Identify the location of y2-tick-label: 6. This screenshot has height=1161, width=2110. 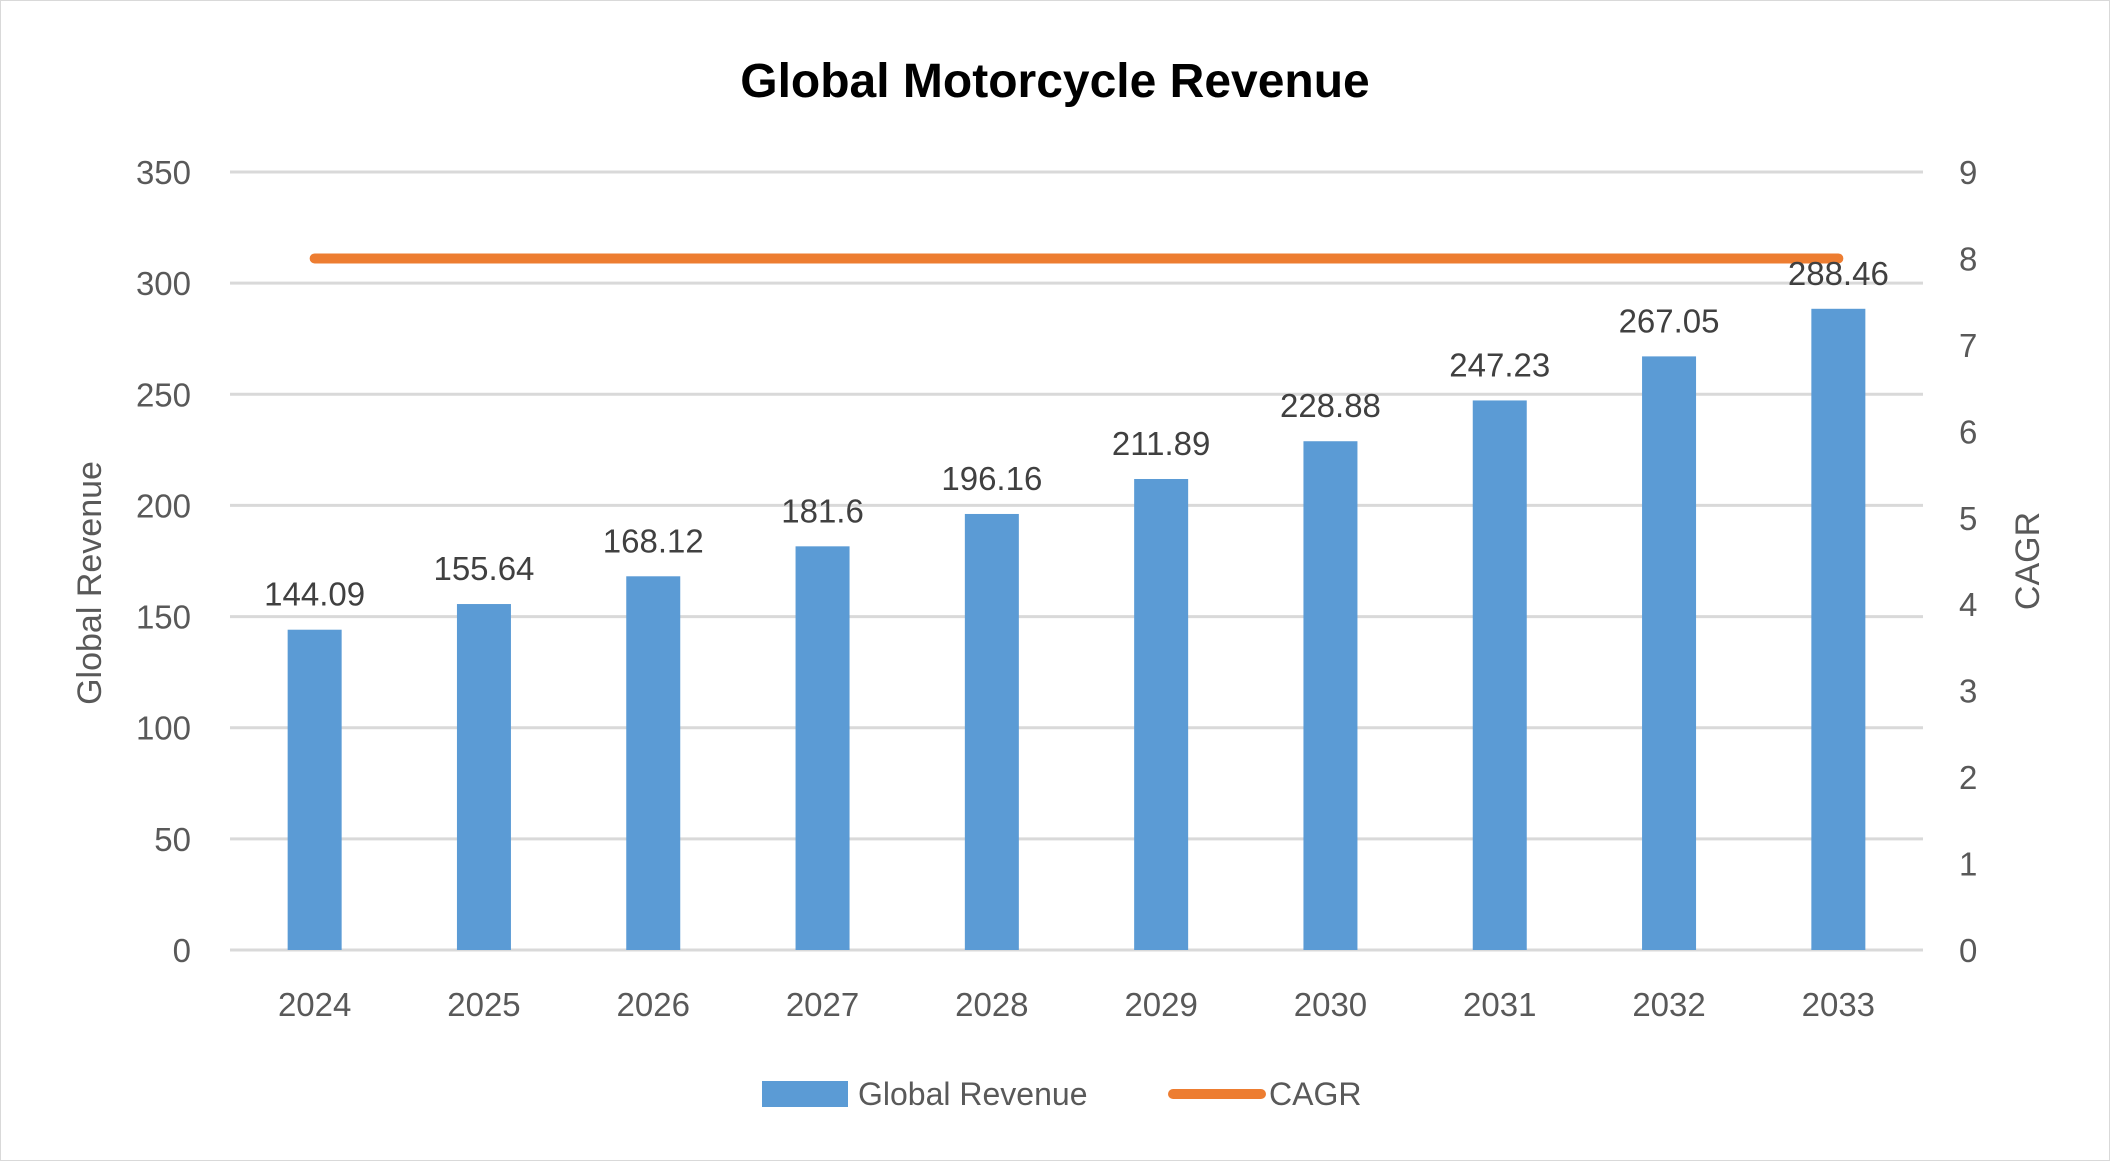
(1968, 431).